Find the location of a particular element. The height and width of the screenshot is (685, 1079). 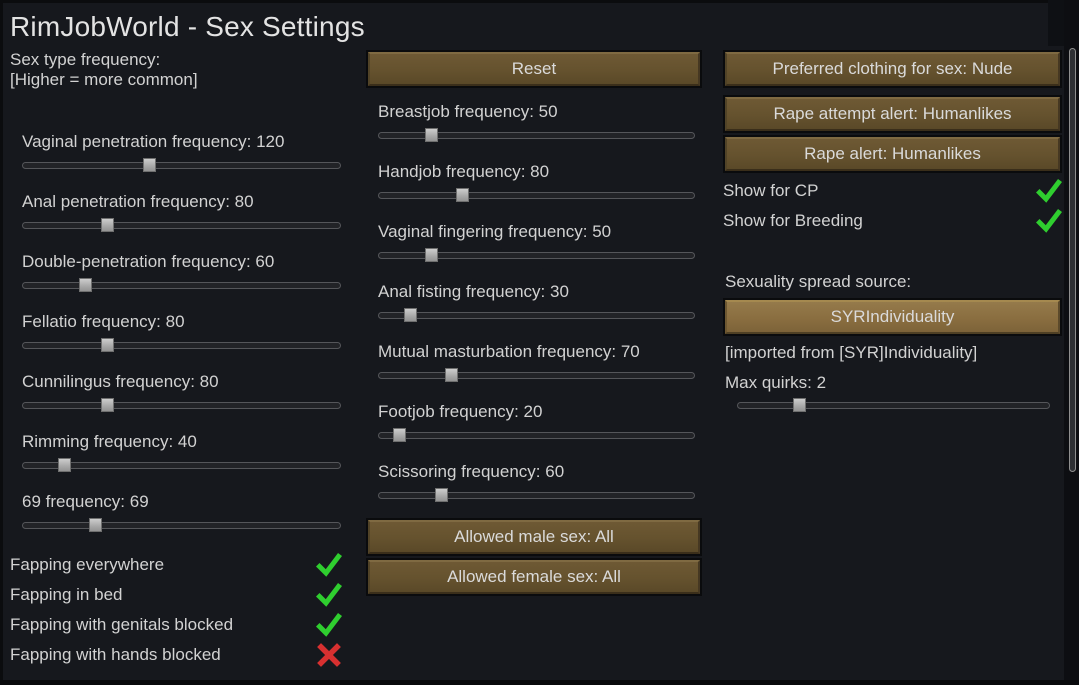

slider-label: Mutual masturbation frequency: 70 is located at coordinates (509, 351).